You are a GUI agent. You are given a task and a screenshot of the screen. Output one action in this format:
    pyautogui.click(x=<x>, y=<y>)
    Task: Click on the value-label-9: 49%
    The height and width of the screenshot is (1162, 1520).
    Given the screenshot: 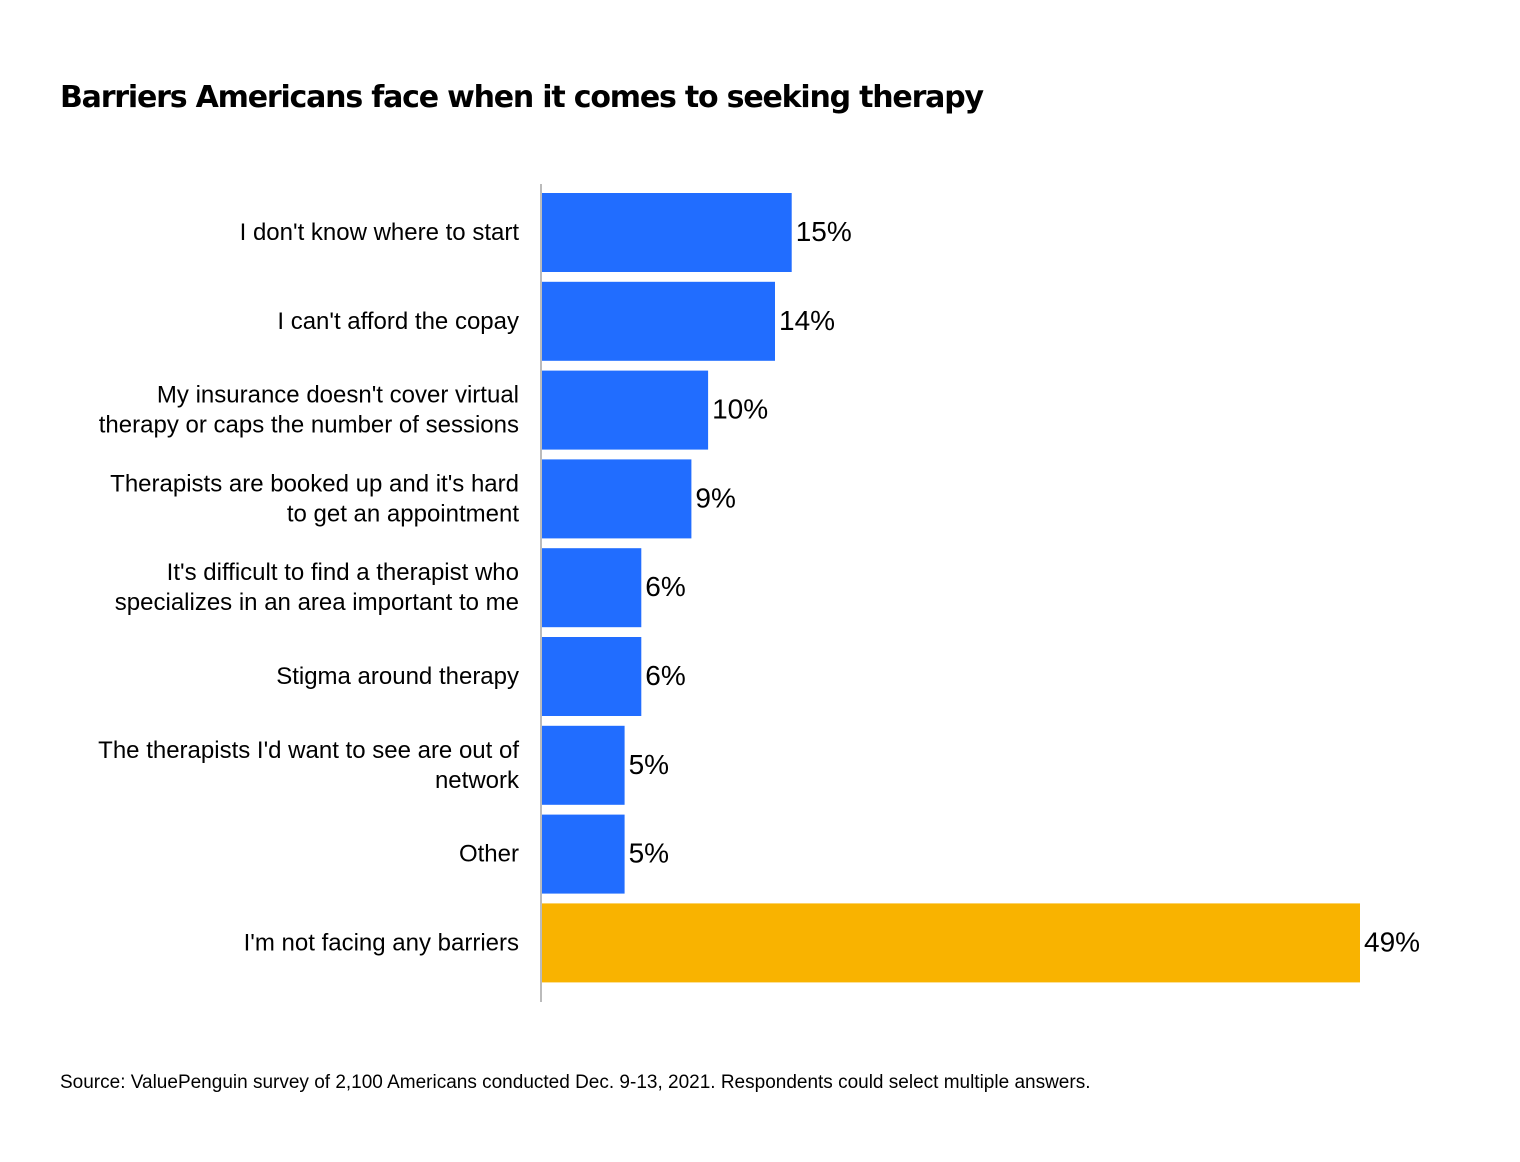 What is the action you would take?
    pyautogui.click(x=1392, y=941)
    